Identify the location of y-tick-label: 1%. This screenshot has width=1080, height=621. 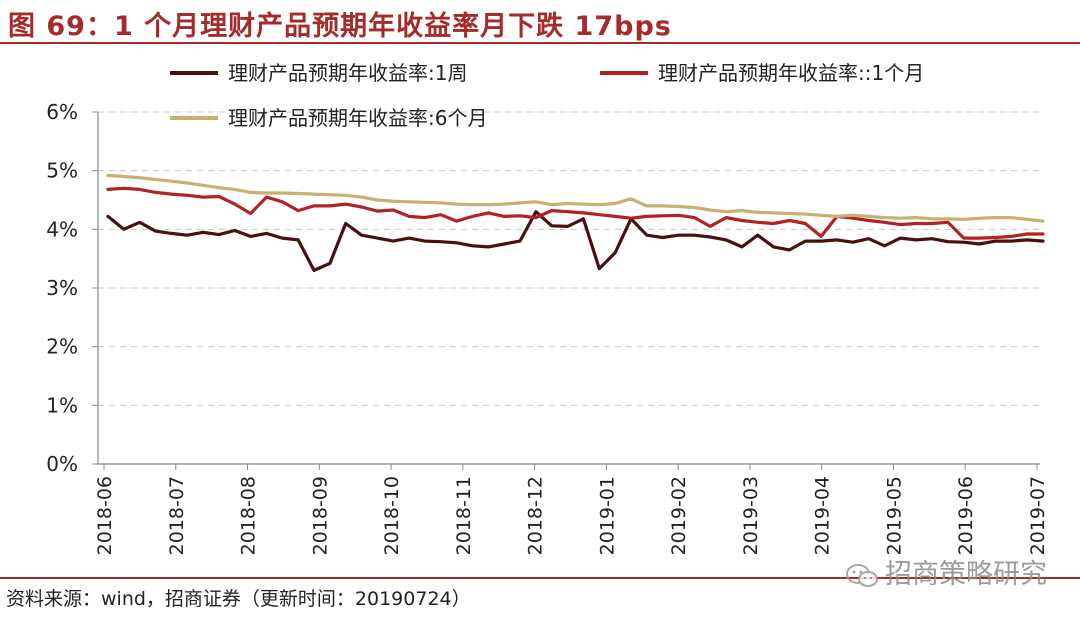
(62, 405).